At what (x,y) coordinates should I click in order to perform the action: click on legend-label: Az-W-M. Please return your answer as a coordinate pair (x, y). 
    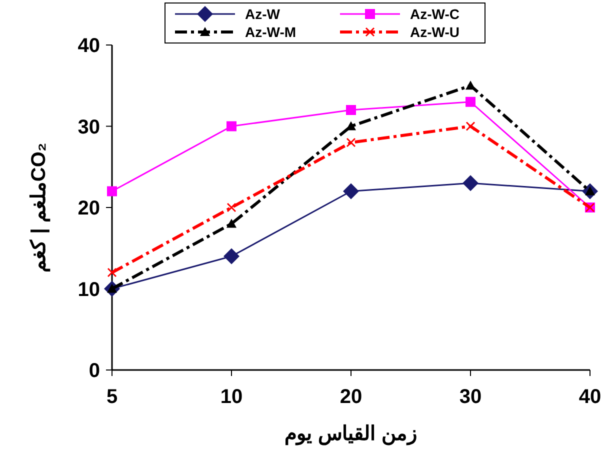
    Looking at the image, I should click on (270, 32).